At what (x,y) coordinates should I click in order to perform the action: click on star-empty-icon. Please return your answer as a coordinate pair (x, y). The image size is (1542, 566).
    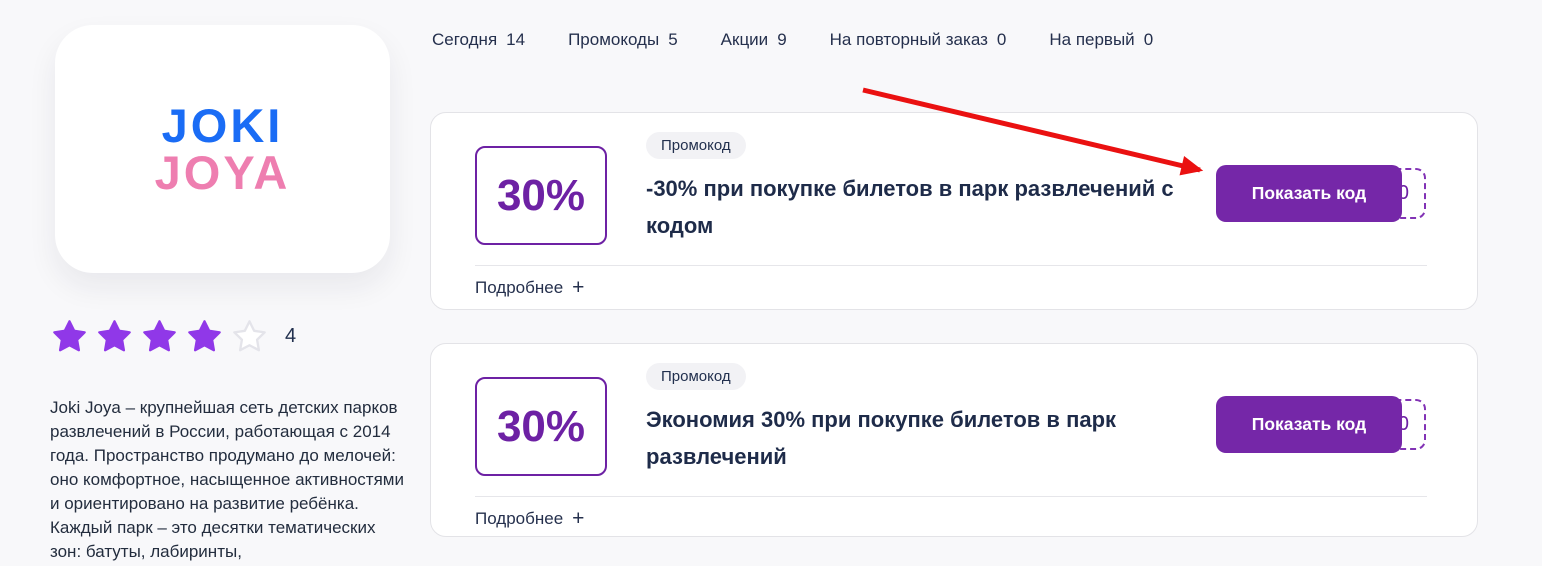
    Looking at the image, I should click on (249, 335).